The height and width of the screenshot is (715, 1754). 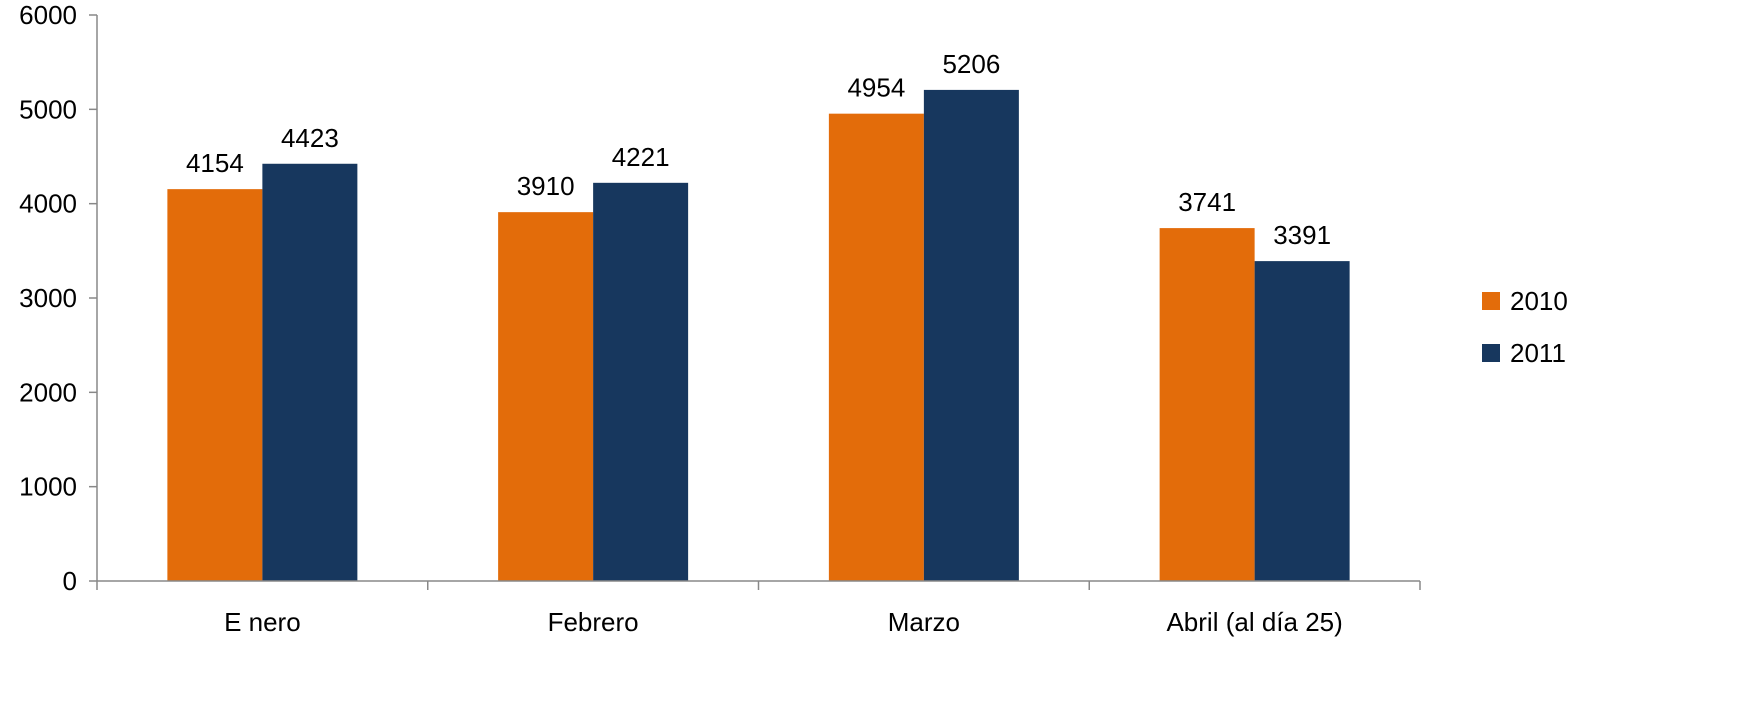 What do you see at coordinates (1539, 301) in the screenshot?
I see `legend-label-2010: 2010` at bounding box center [1539, 301].